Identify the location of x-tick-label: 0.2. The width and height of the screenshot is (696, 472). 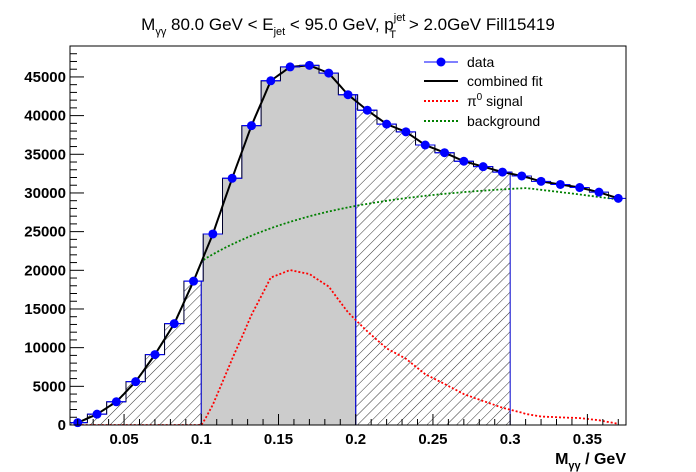
(355, 439).